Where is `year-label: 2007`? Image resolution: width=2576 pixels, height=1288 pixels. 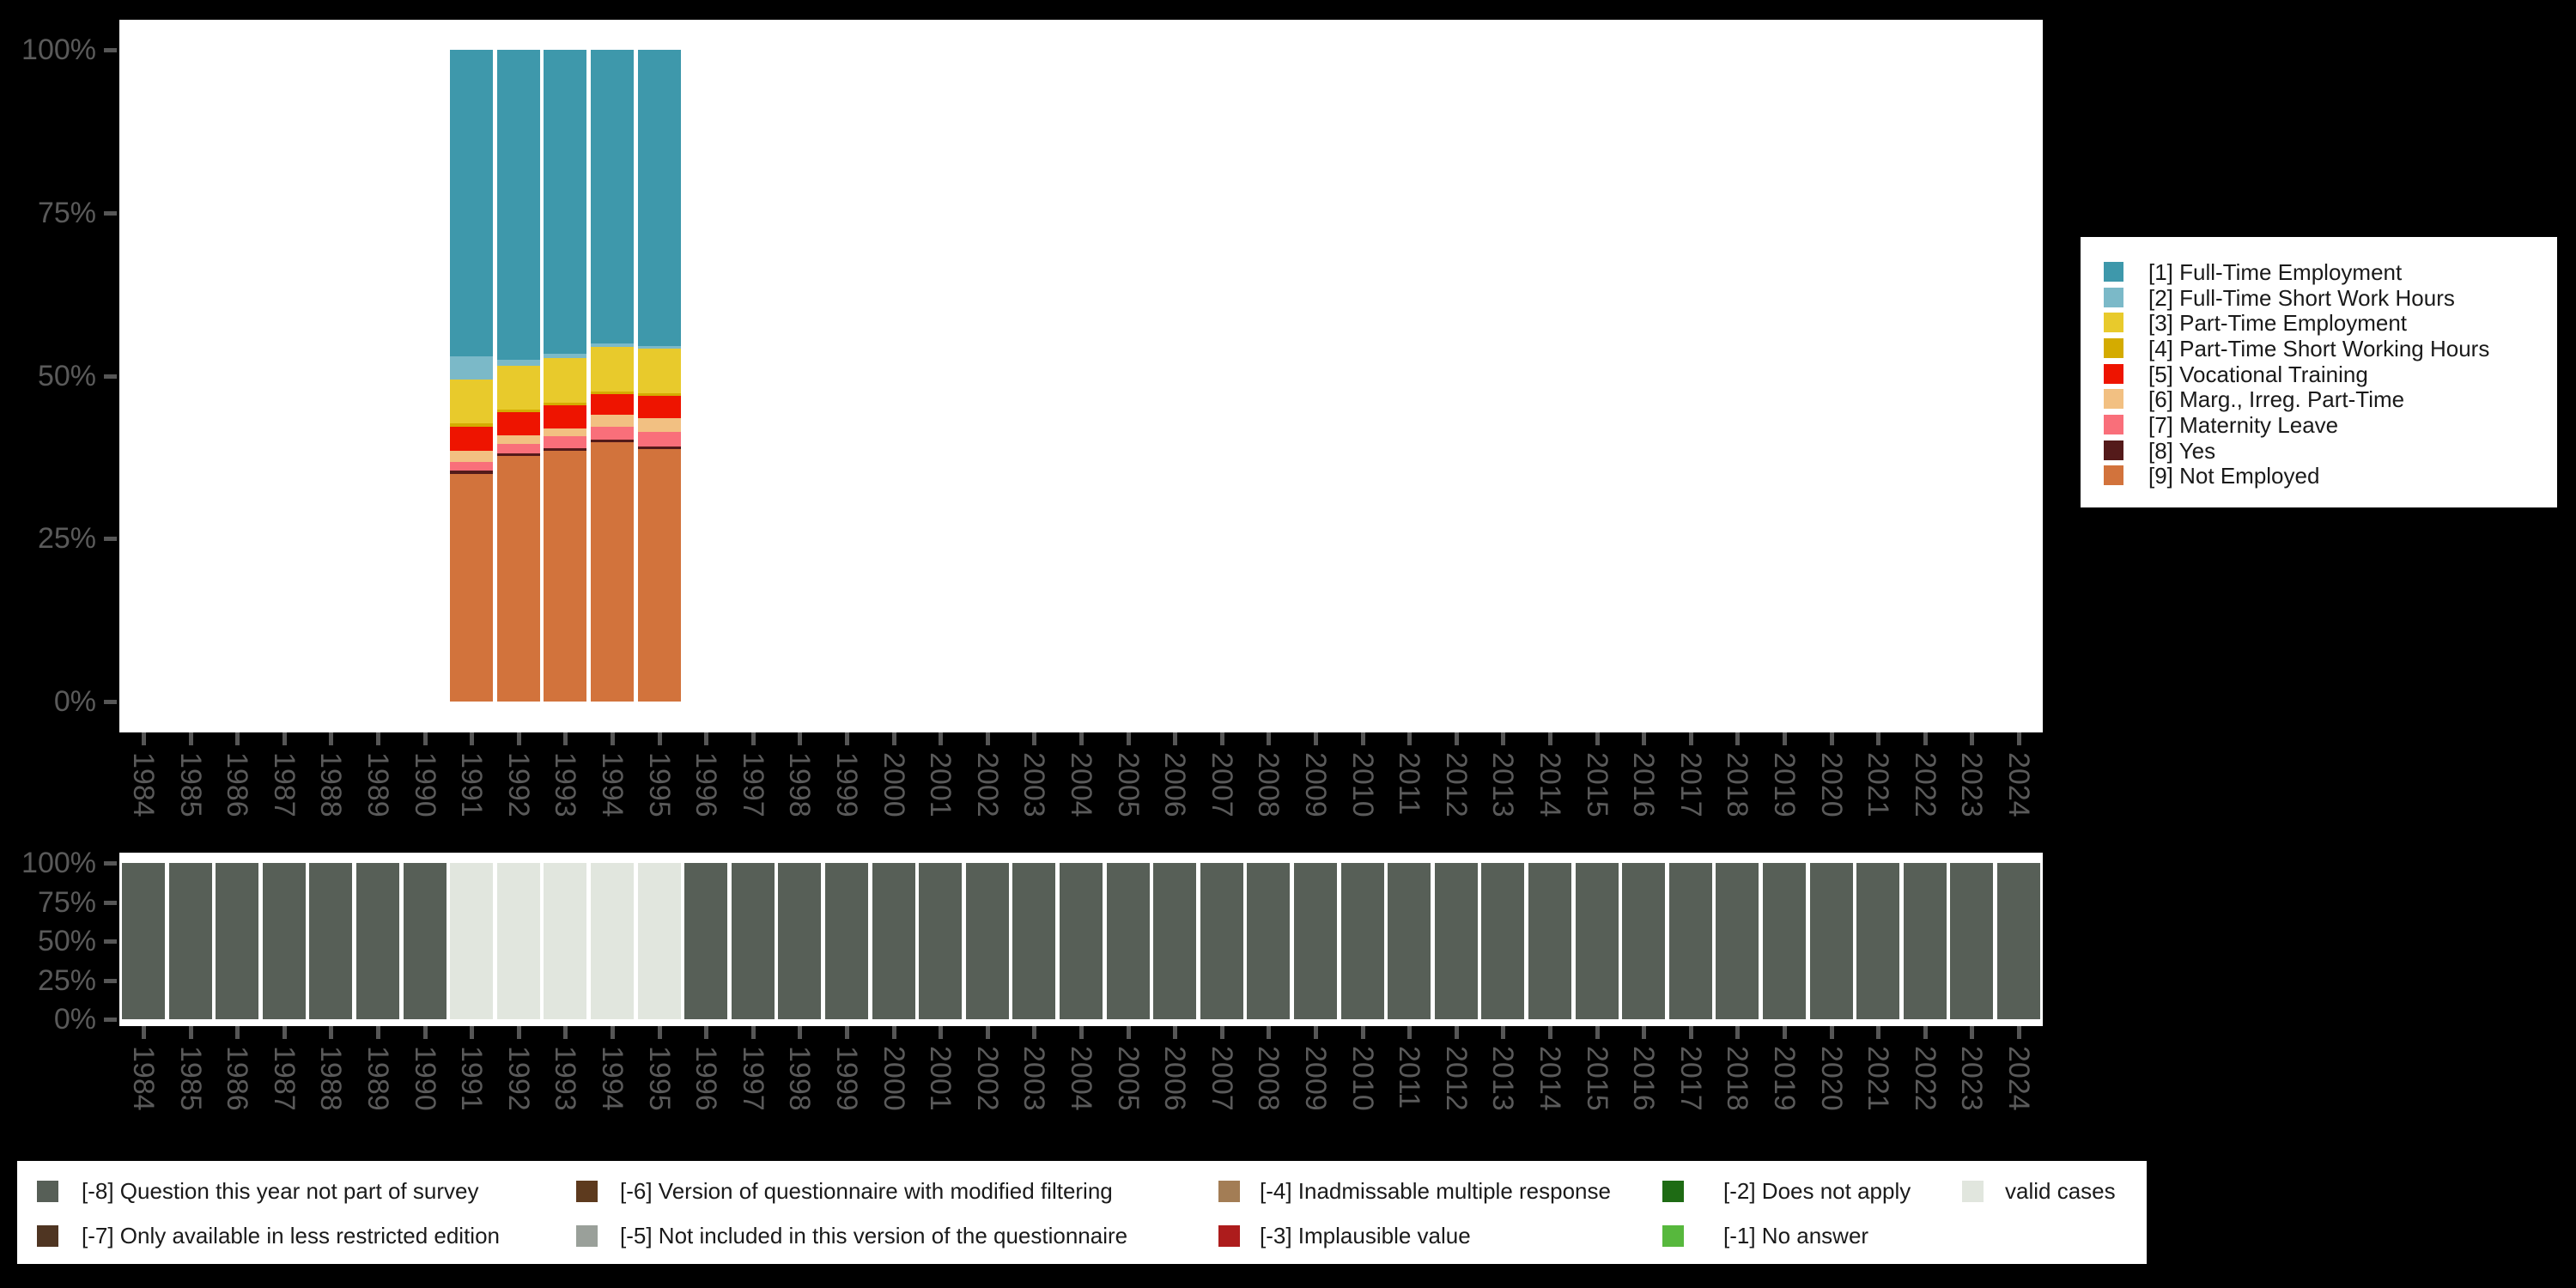
year-label: 2007 is located at coordinates (1221, 784).